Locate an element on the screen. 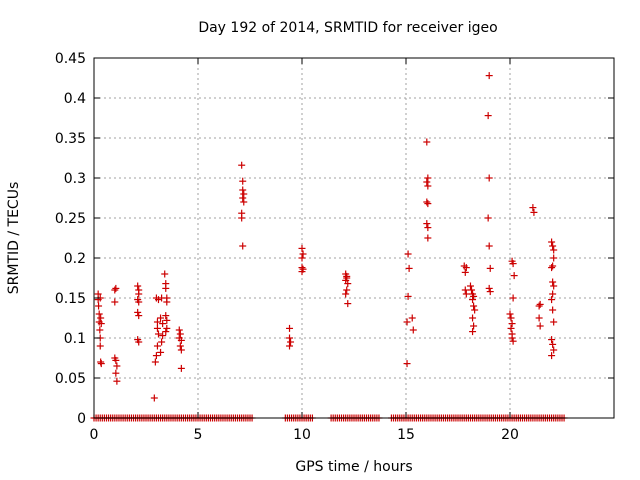 Image resolution: width=640 pixels, height=480 pixels. y-tick-label: 0.25 is located at coordinates (70, 219).